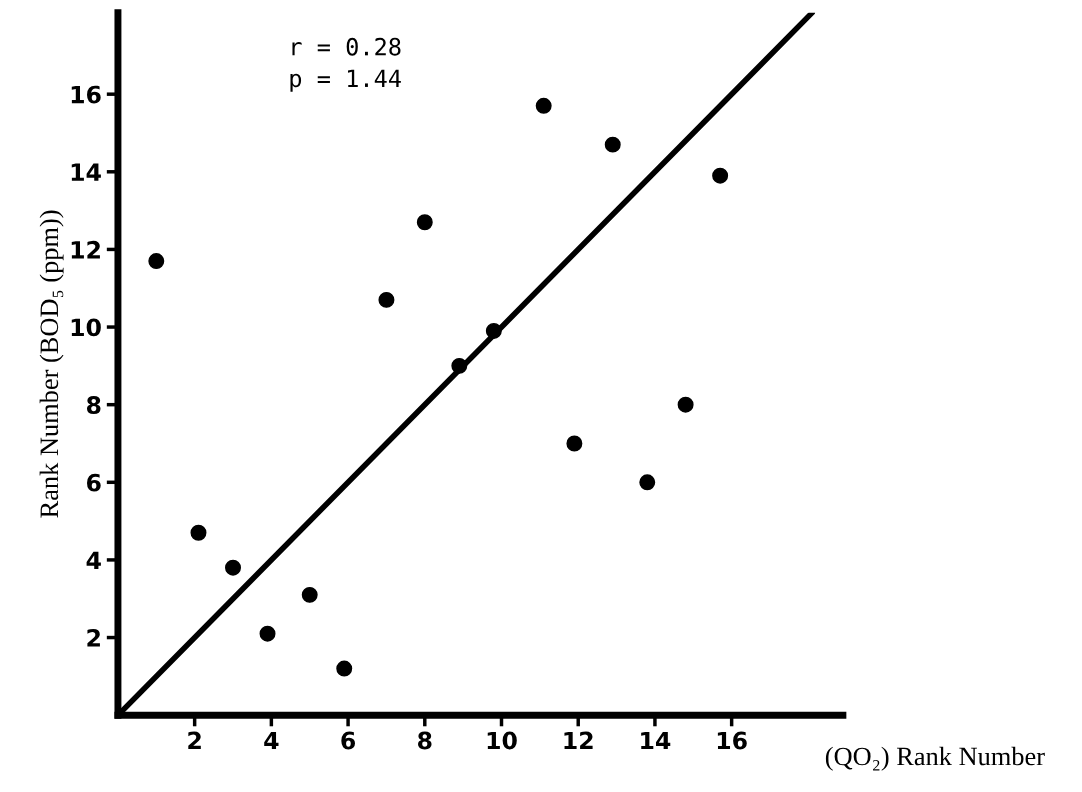 The width and height of the screenshot is (1082, 792). What do you see at coordinates (86, 327) in the screenshot?
I see `y-tick-label: 10` at bounding box center [86, 327].